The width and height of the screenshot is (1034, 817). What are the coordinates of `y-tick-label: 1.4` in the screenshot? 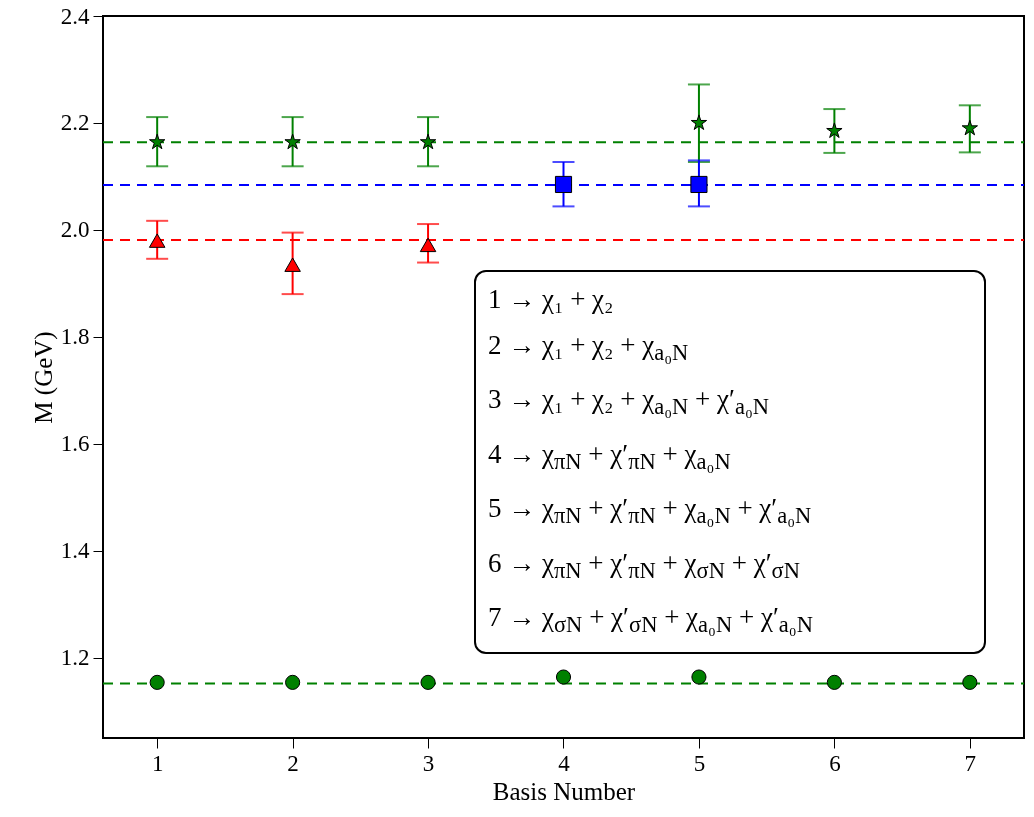 It's located at (75, 551).